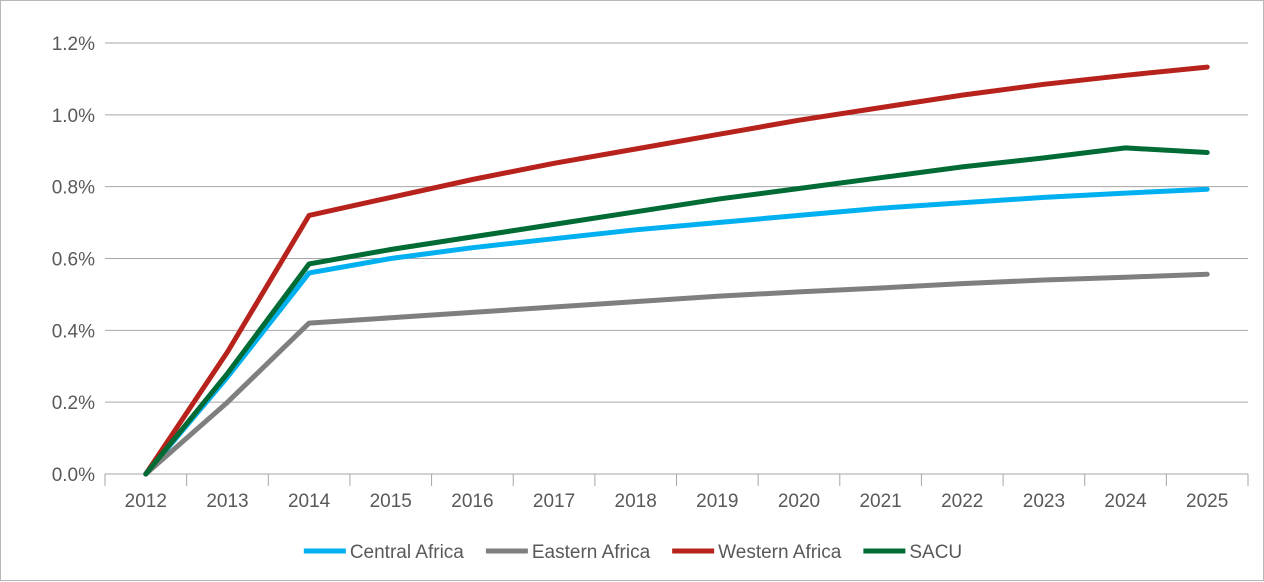  What do you see at coordinates (73, 403) in the screenshot?
I see `y-tick-label: 0.2%` at bounding box center [73, 403].